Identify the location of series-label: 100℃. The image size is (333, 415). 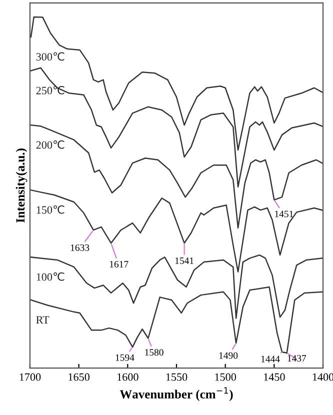
(50, 276).